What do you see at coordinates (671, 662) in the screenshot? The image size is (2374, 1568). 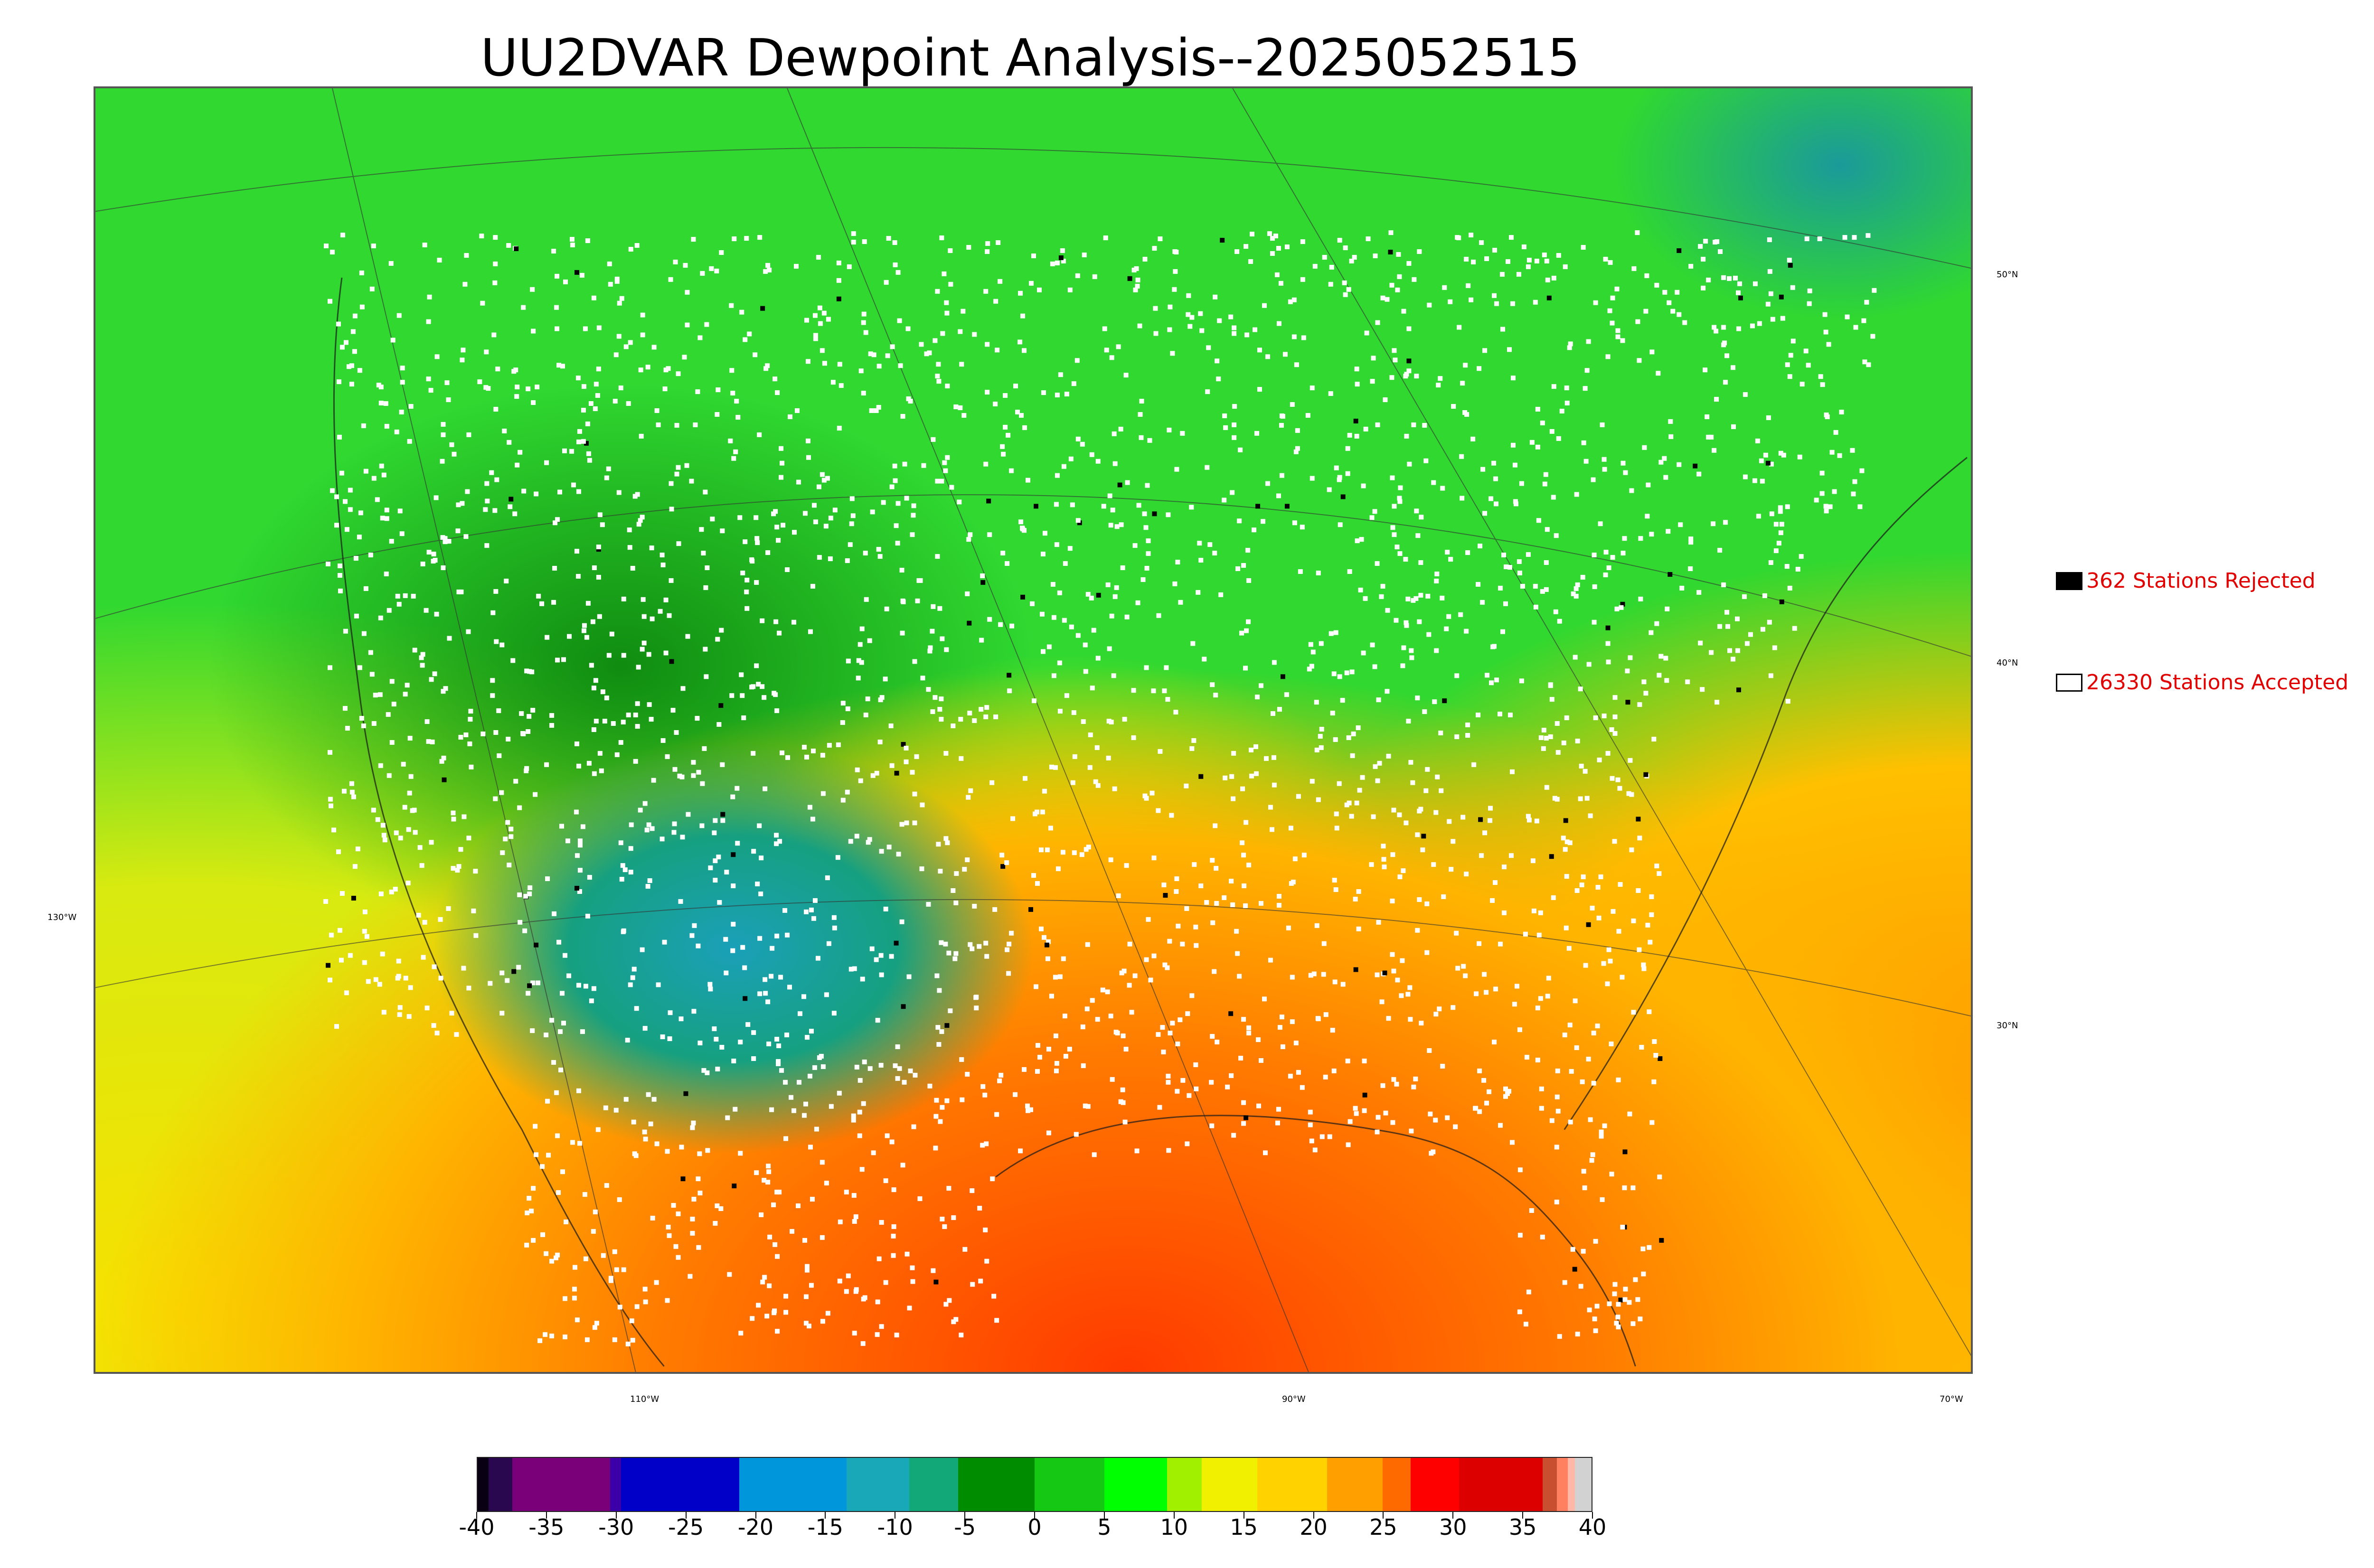 I see `station-rejected` at bounding box center [671, 662].